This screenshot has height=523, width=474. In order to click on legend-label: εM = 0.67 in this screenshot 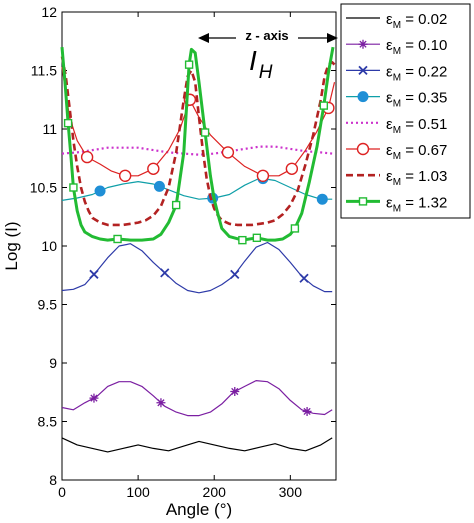, I will do `click(416, 152)`.